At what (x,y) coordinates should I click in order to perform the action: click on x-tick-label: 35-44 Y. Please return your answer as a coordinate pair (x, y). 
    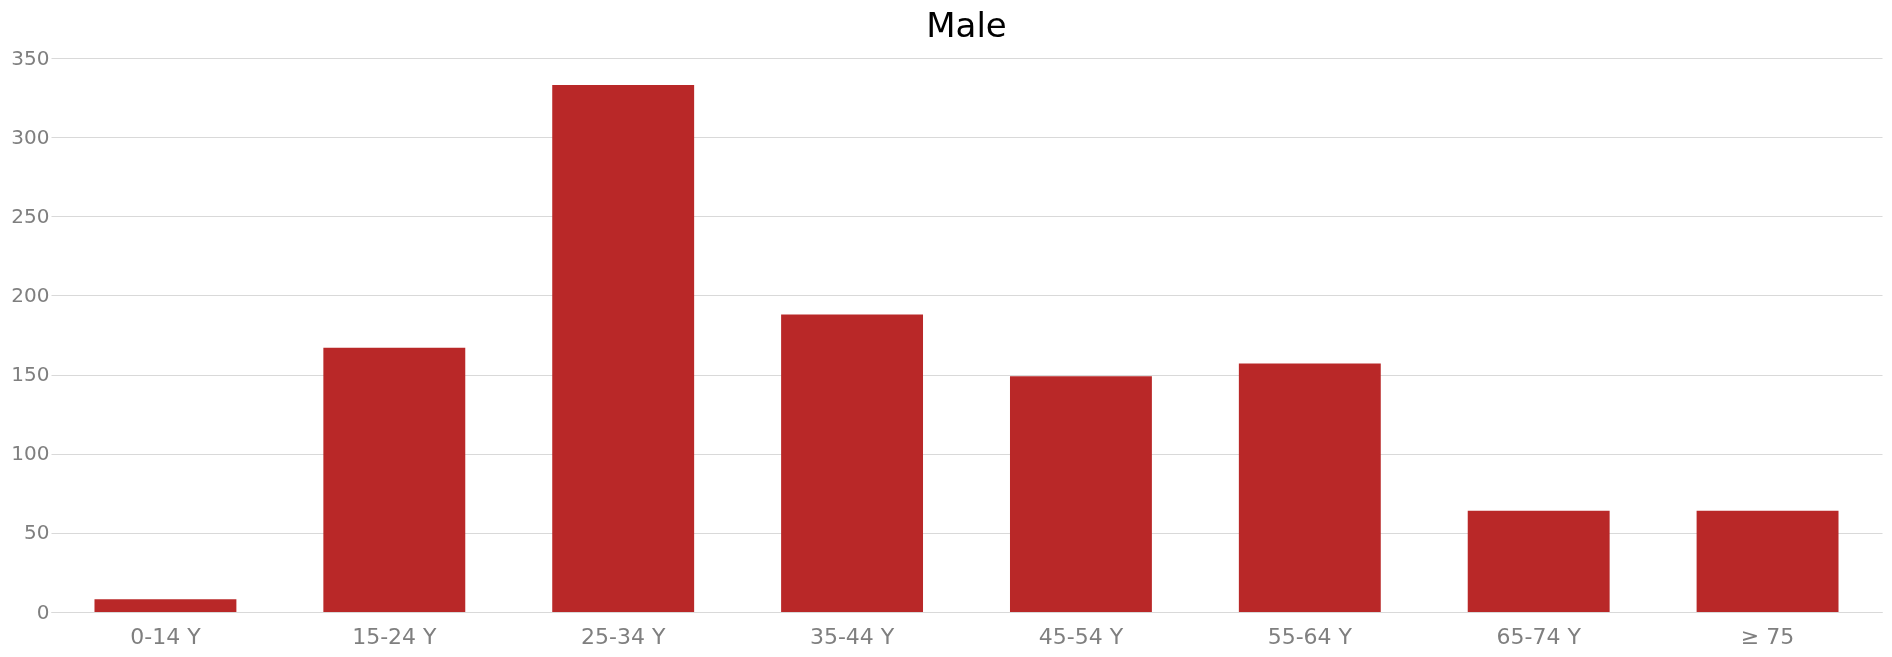
    Looking at the image, I should click on (852, 636).